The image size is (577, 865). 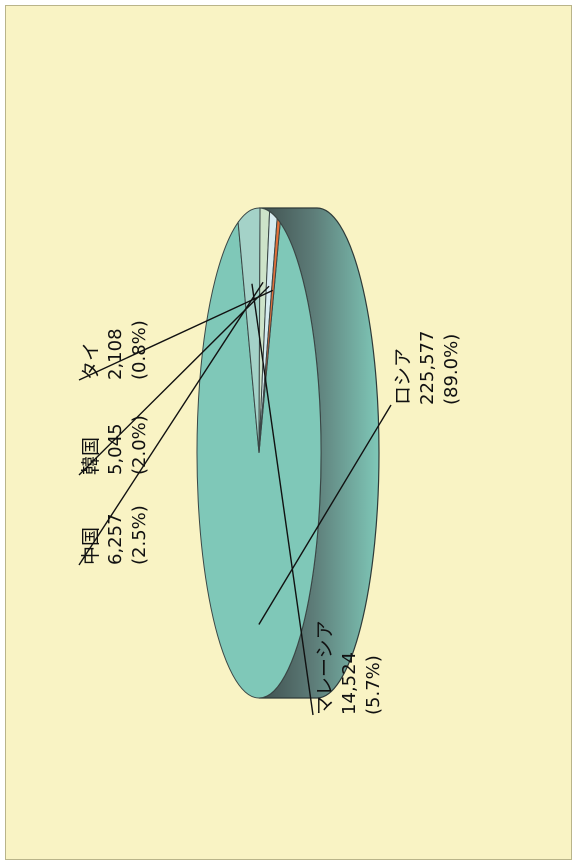 I want to click on slice-ロシア-percent: (89.0%), so click(x=451, y=369).